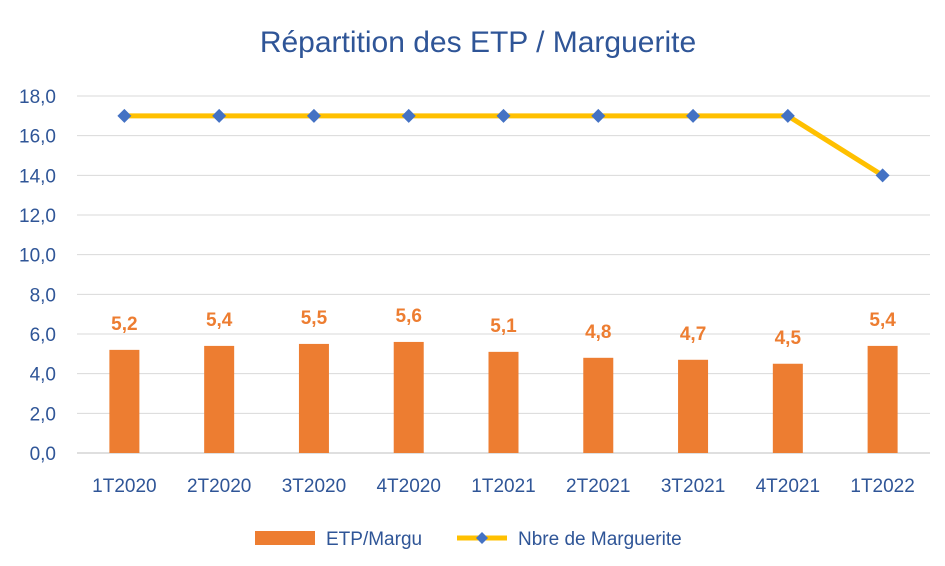 The height and width of the screenshot is (566, 945). I want to click on series-line, so click(504, 145).